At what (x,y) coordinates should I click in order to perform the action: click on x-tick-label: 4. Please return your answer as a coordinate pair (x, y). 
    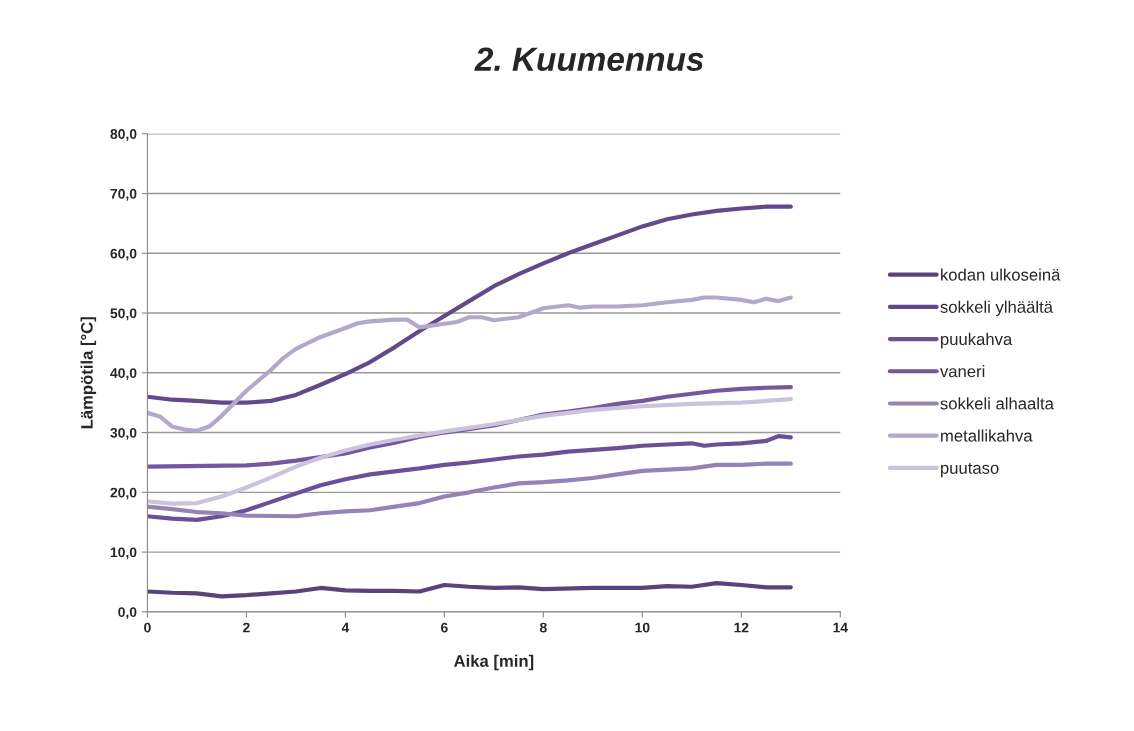
    Looking at the image, I should click on (345, 627).